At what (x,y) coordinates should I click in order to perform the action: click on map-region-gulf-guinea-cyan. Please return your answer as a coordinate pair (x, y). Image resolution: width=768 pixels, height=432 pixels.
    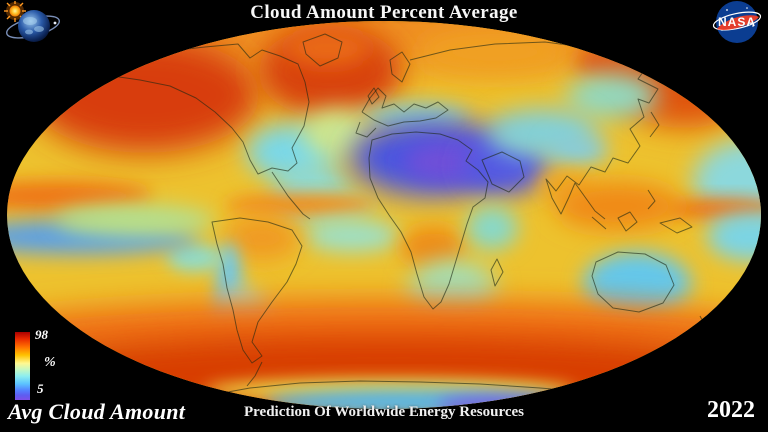
    Looking at the image, I should click on (352, 236).